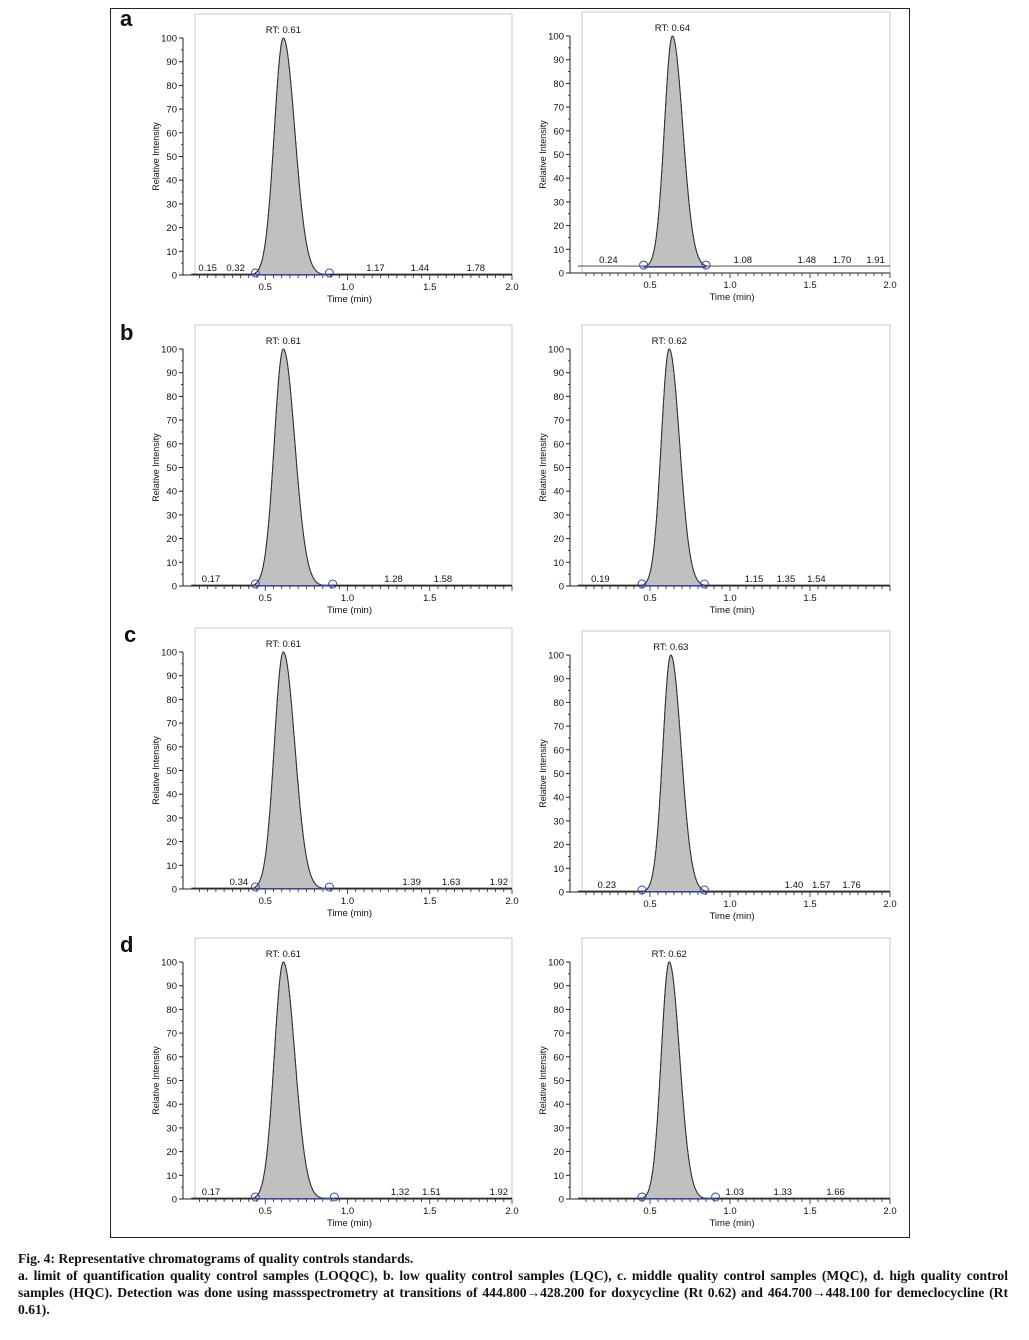 The image size is (1029, 1340). Describe the element at coordinates (670, 647) in the screenshot. I see `retention-time-label: RT: 0.63` at that location.